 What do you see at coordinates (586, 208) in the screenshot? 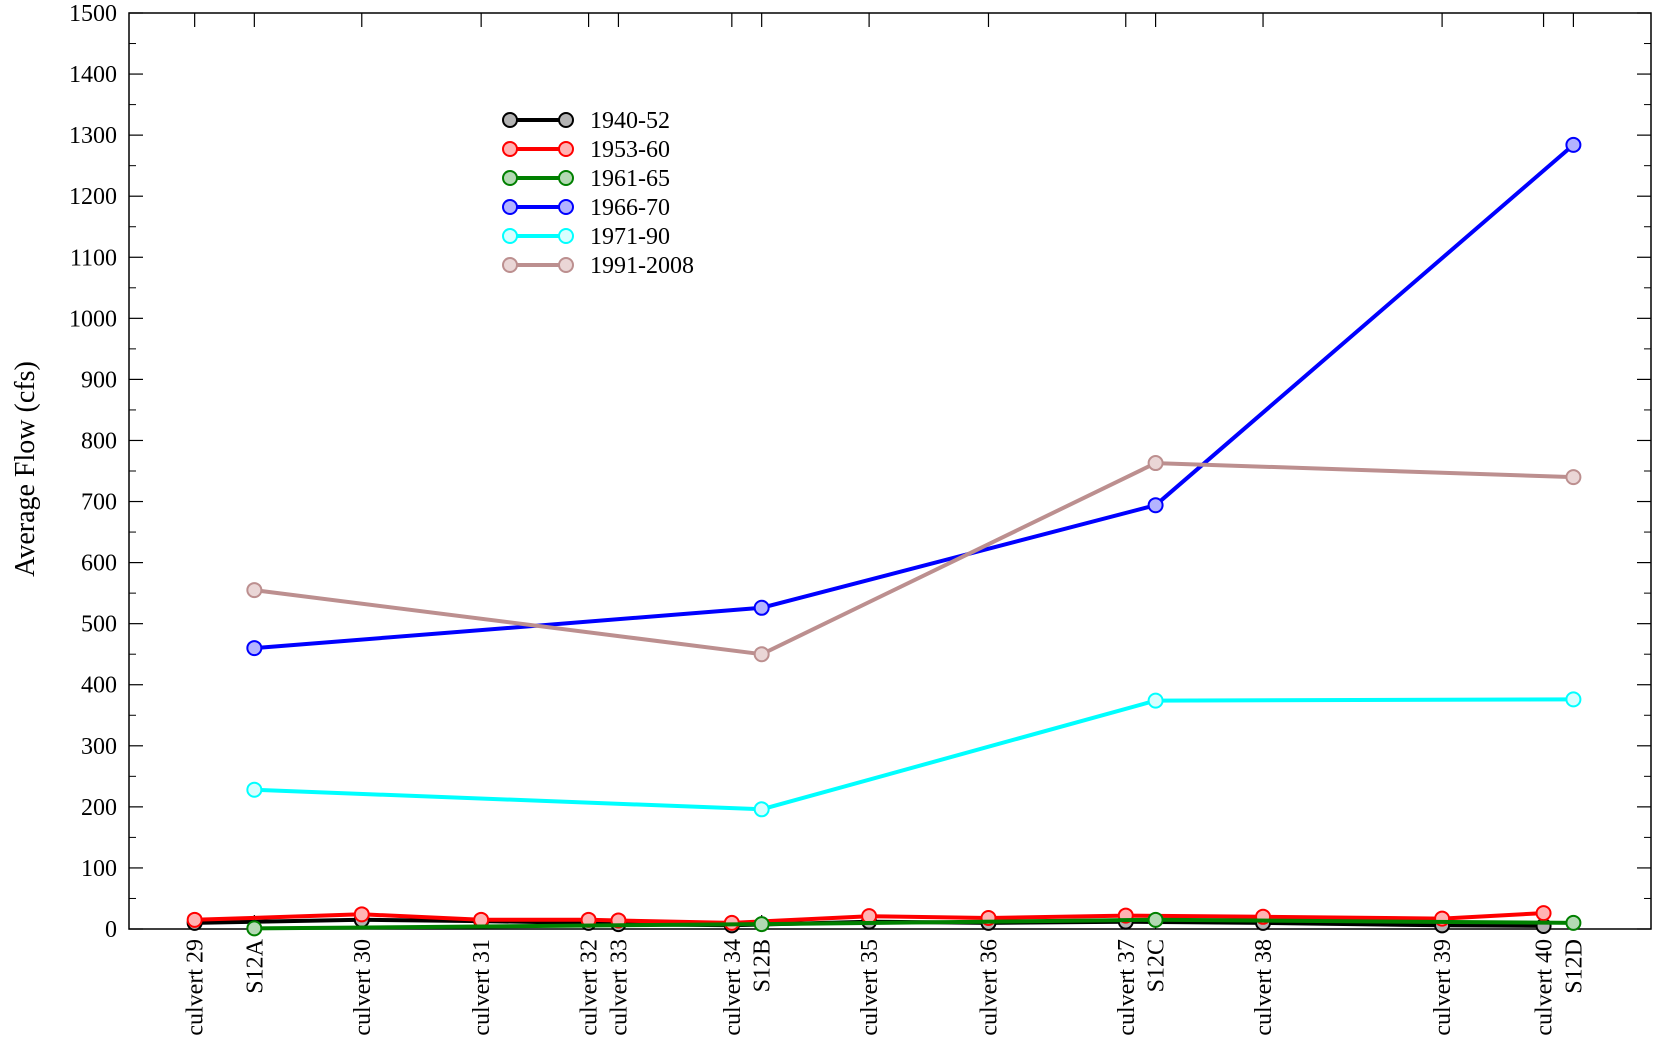
I see `legend-entry: 1966-70` at bounding box center [586, 208].